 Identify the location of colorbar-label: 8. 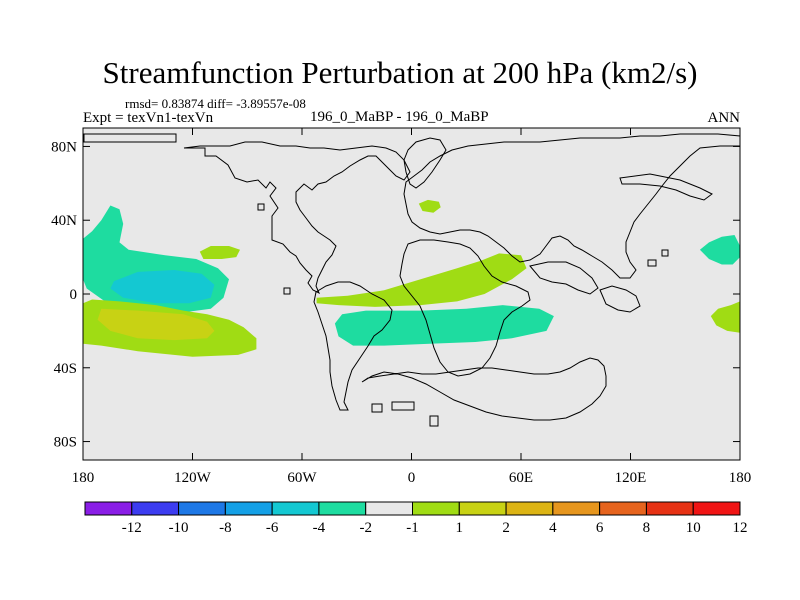
(647, 528).